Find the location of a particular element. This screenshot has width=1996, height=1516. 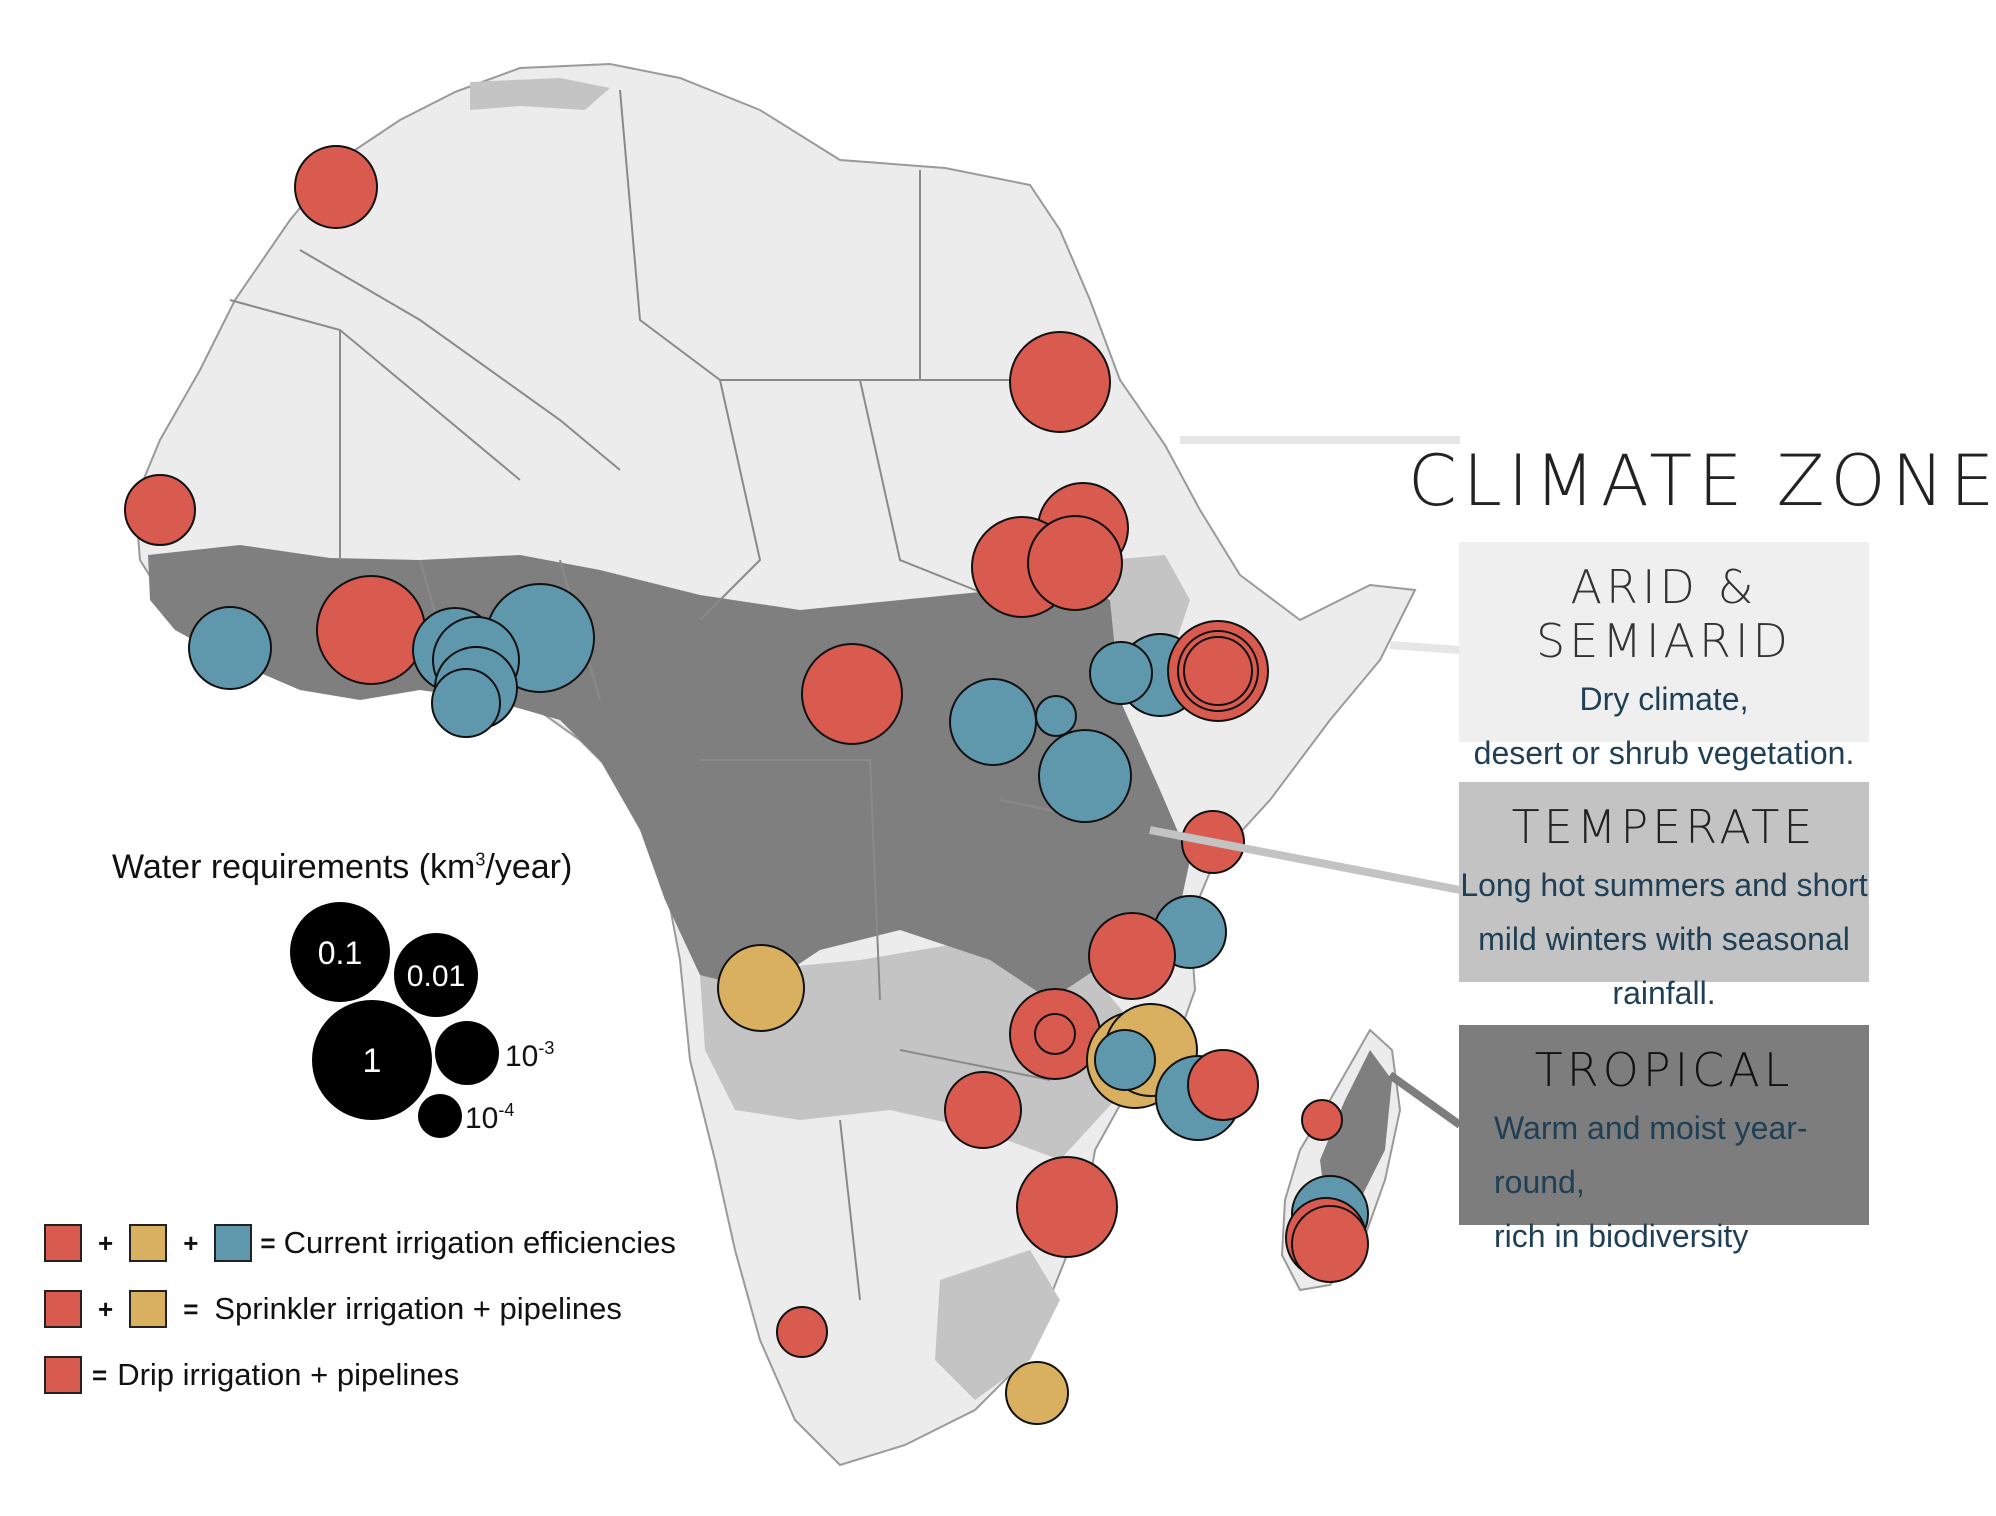

water-requirements-title: Water requirements (km3/year) is located at coordinates (342, 867).